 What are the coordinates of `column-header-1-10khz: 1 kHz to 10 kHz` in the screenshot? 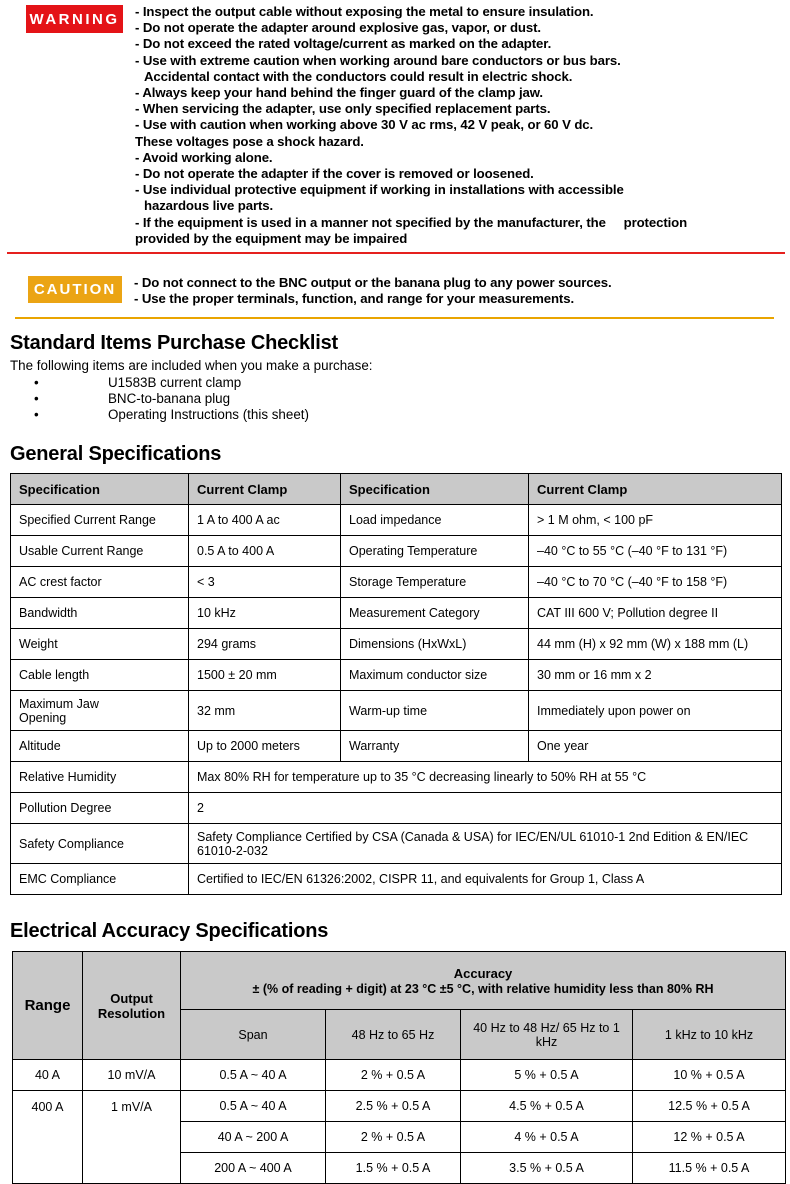 It's located at (709, 1035).